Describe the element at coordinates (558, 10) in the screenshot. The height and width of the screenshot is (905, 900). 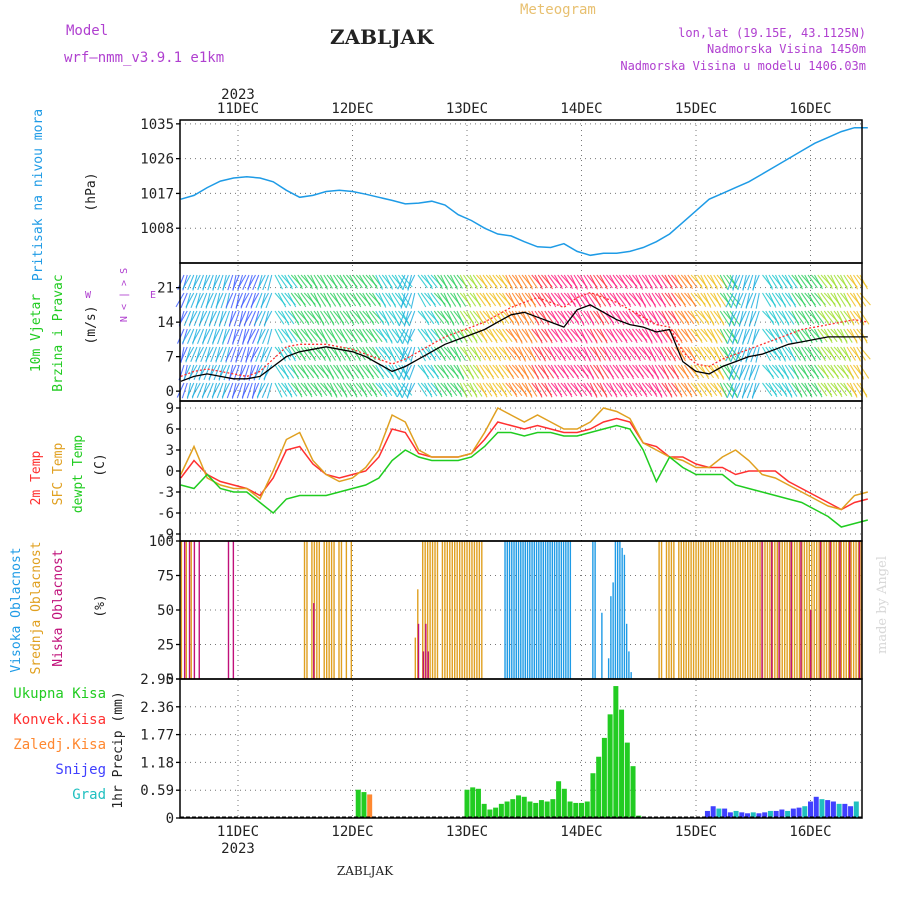
I see `meteogram-title: Meteogram` at that location.